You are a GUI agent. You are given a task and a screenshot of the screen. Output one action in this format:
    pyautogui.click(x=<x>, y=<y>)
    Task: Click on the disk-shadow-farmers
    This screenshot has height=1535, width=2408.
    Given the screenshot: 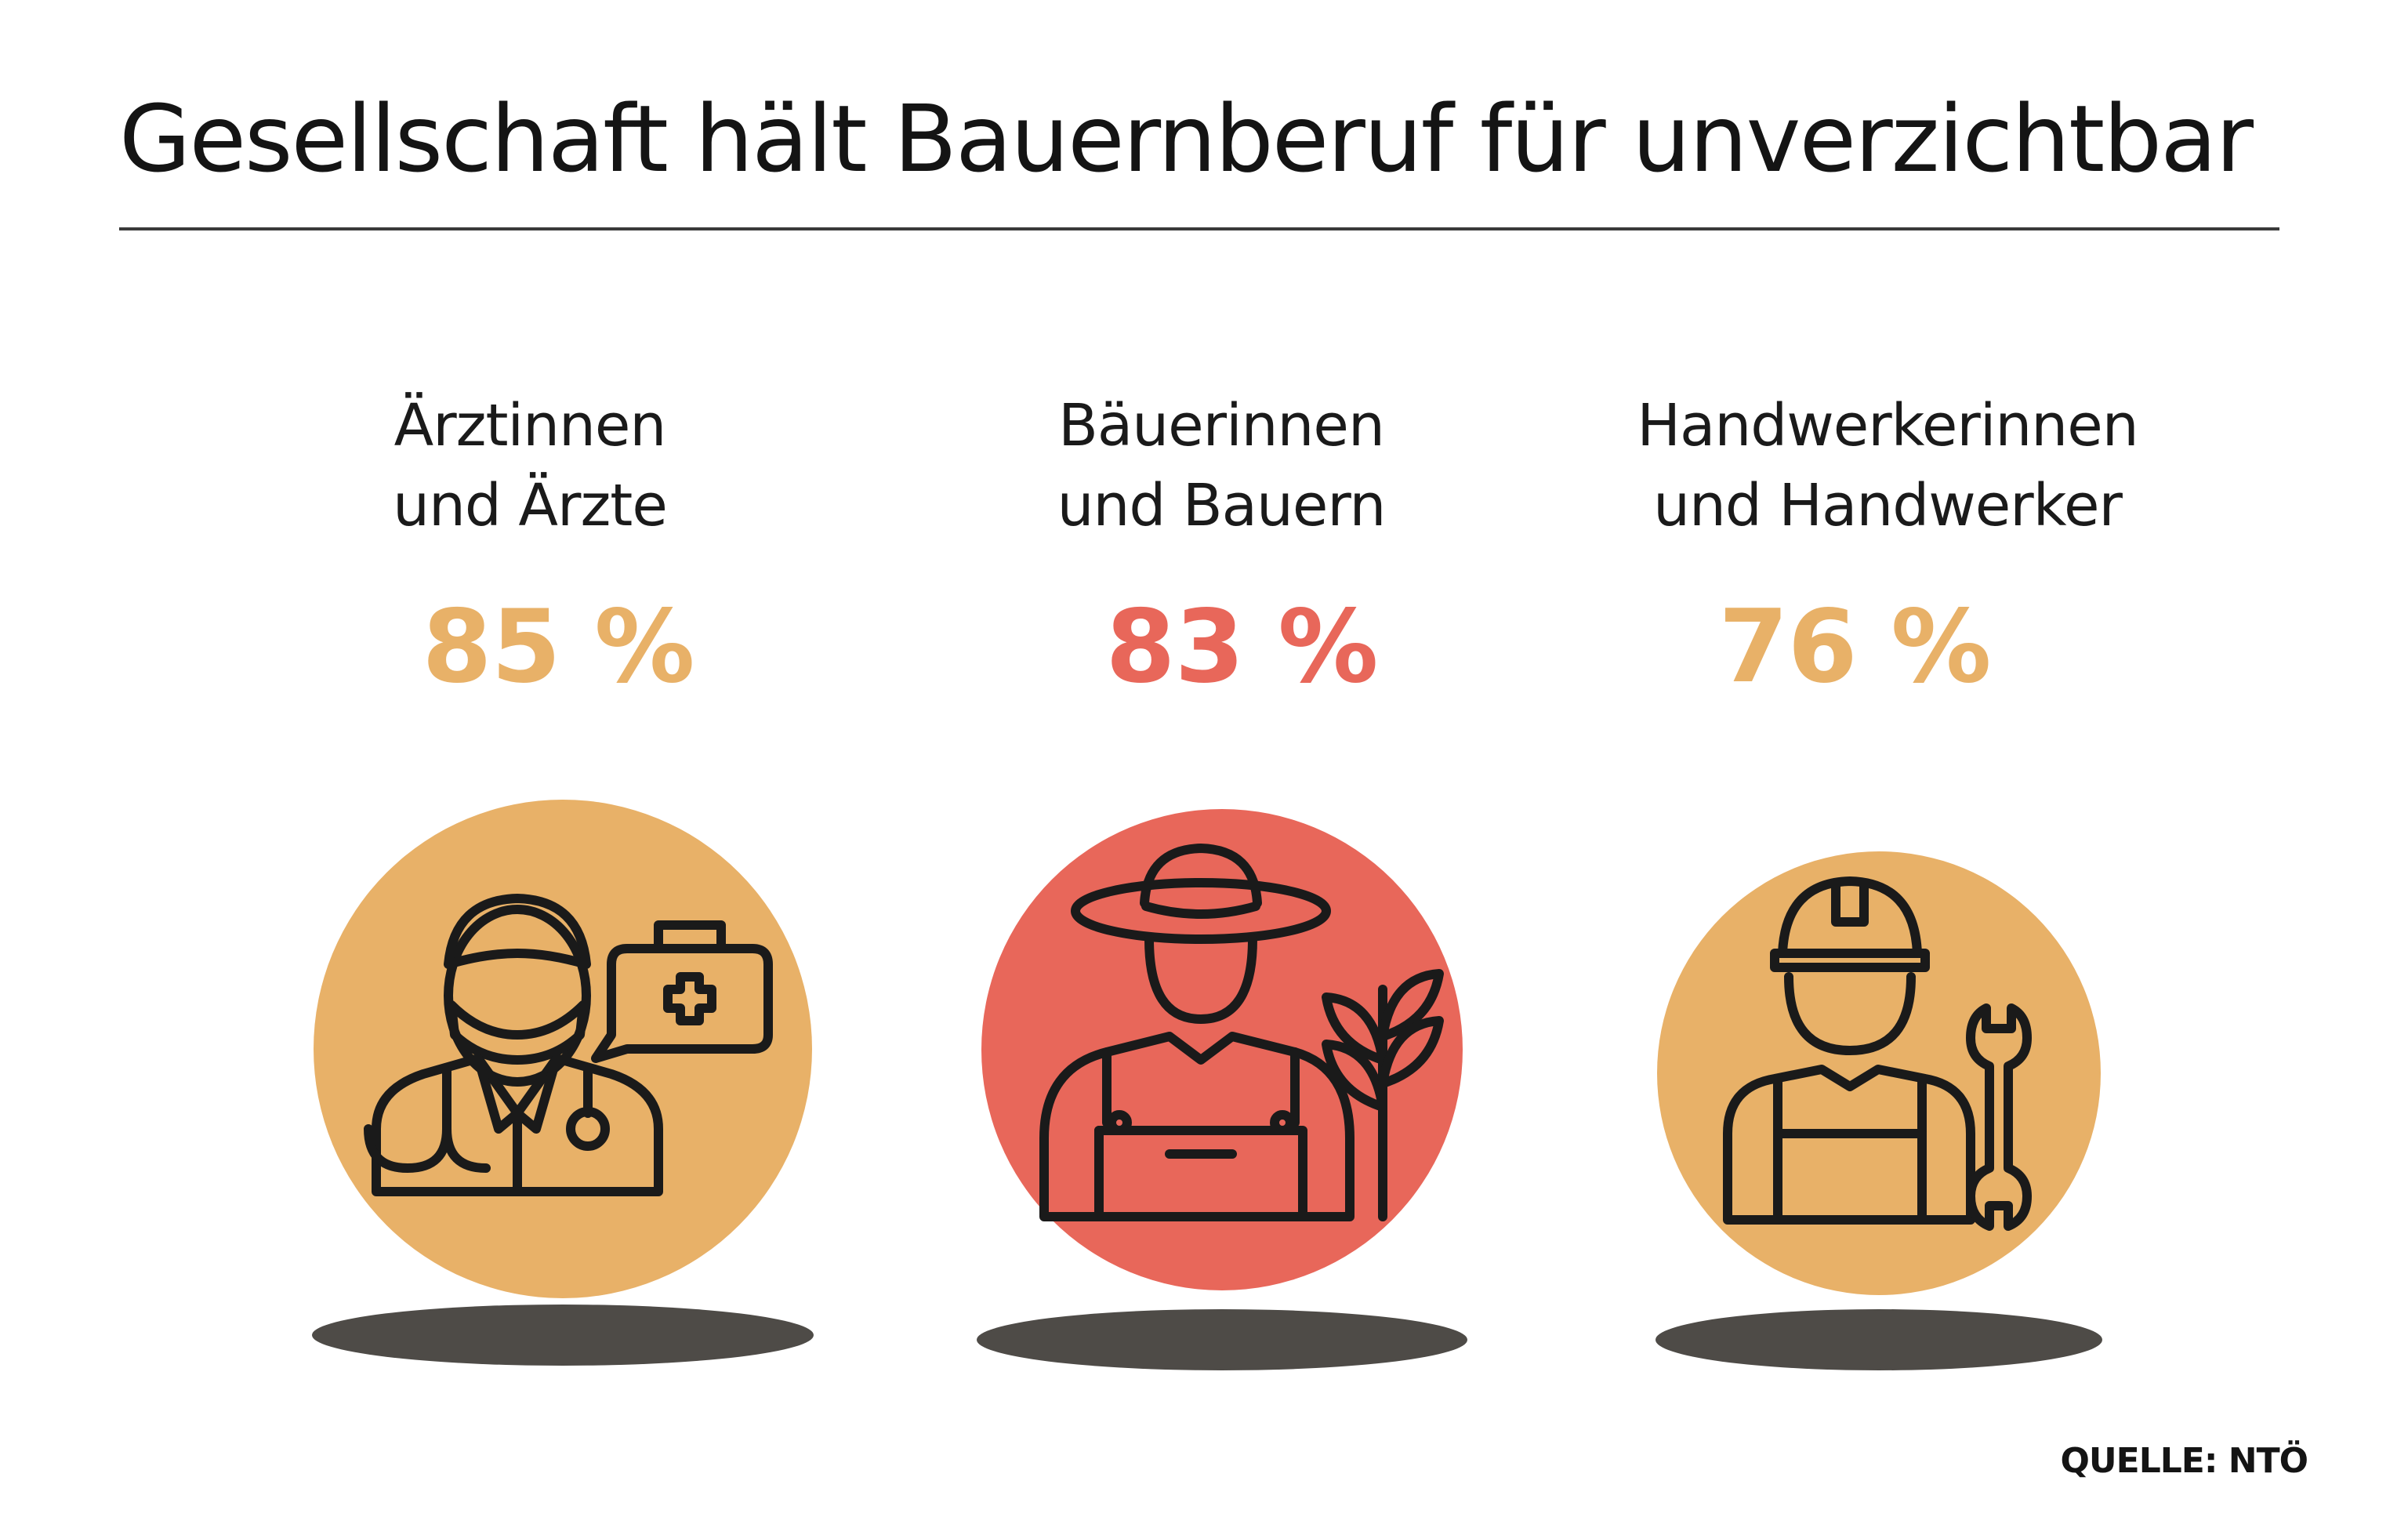 What is the action you would take?
    pyautogui.click(x=1222, y=1340)
    